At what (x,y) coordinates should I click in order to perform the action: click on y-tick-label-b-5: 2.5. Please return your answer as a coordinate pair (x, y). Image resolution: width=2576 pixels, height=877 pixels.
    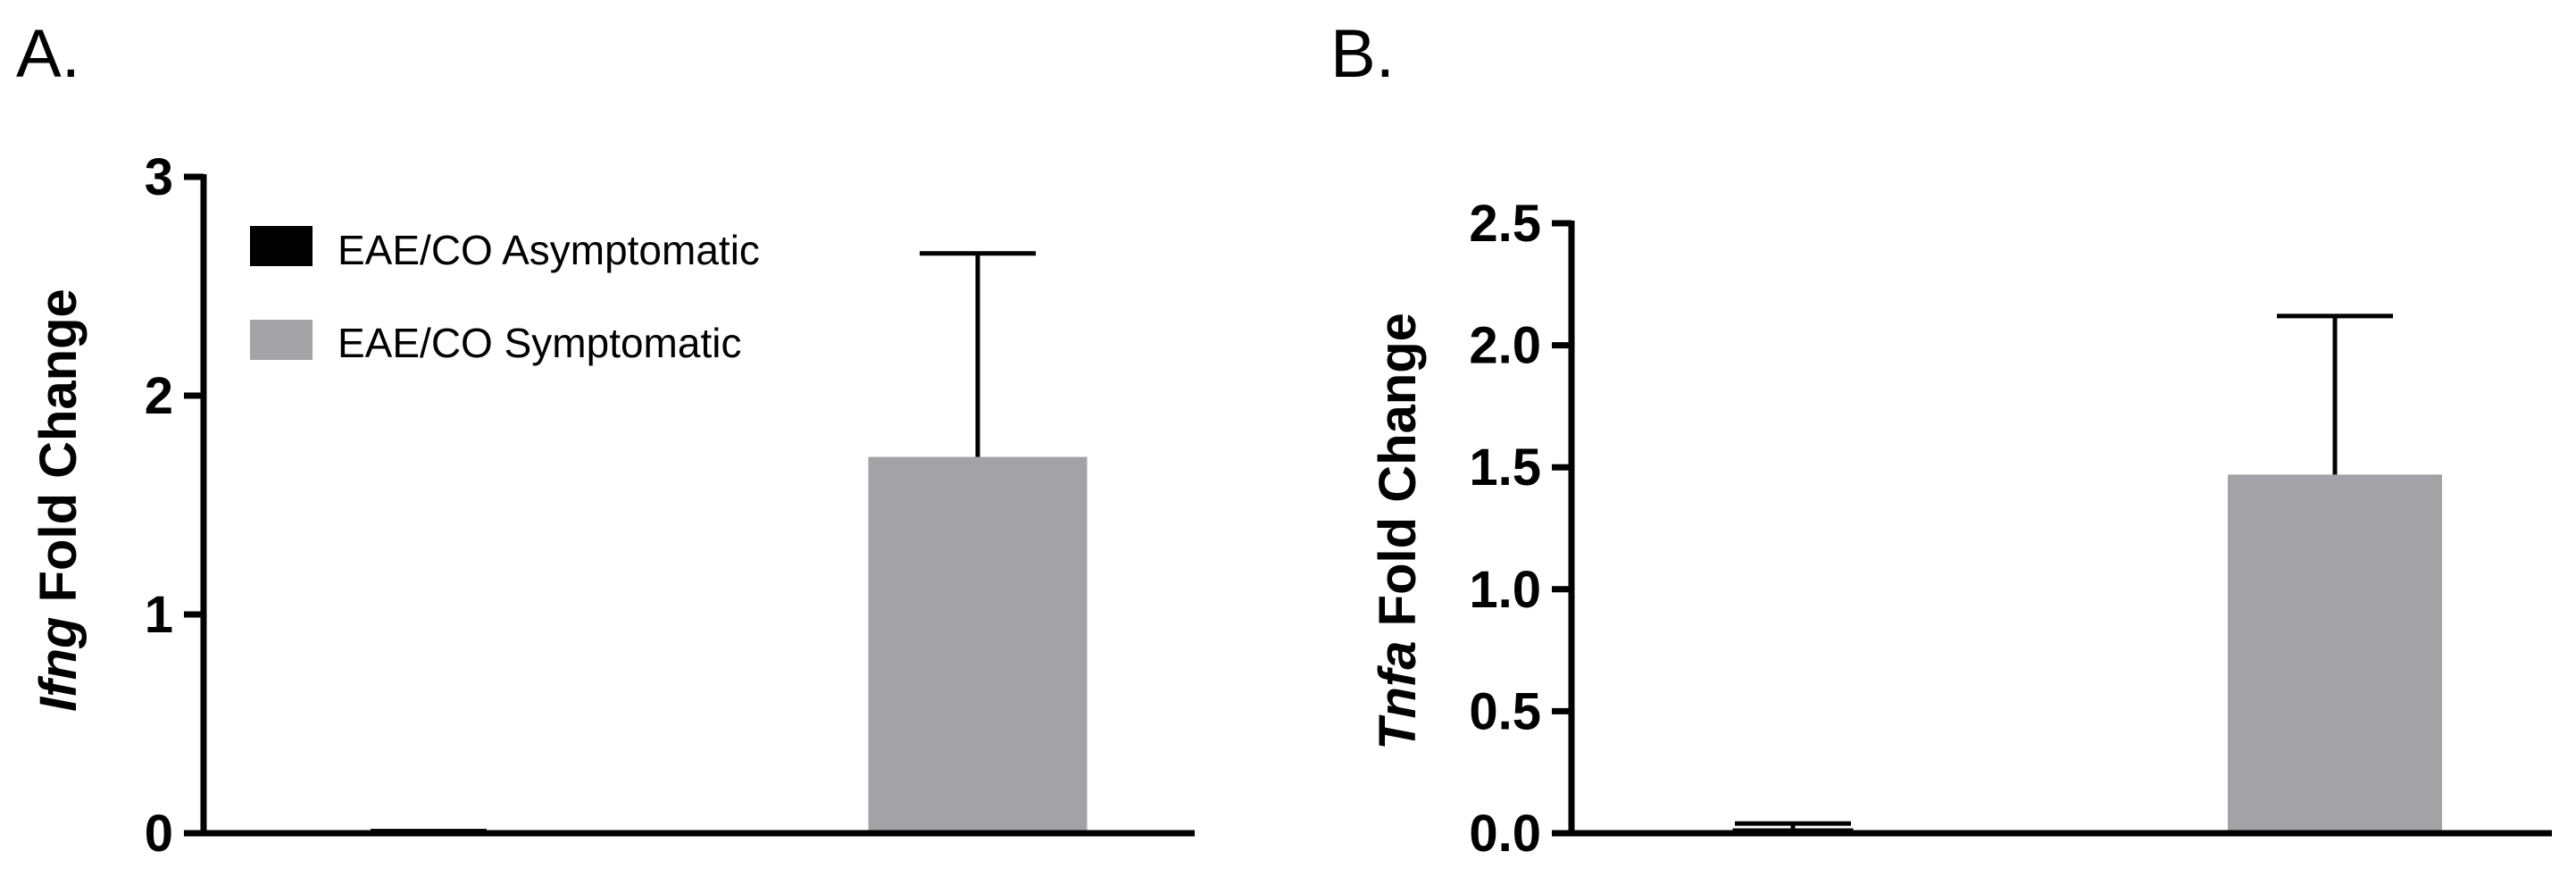
    Looking at the image, I should click on (1505, 224).